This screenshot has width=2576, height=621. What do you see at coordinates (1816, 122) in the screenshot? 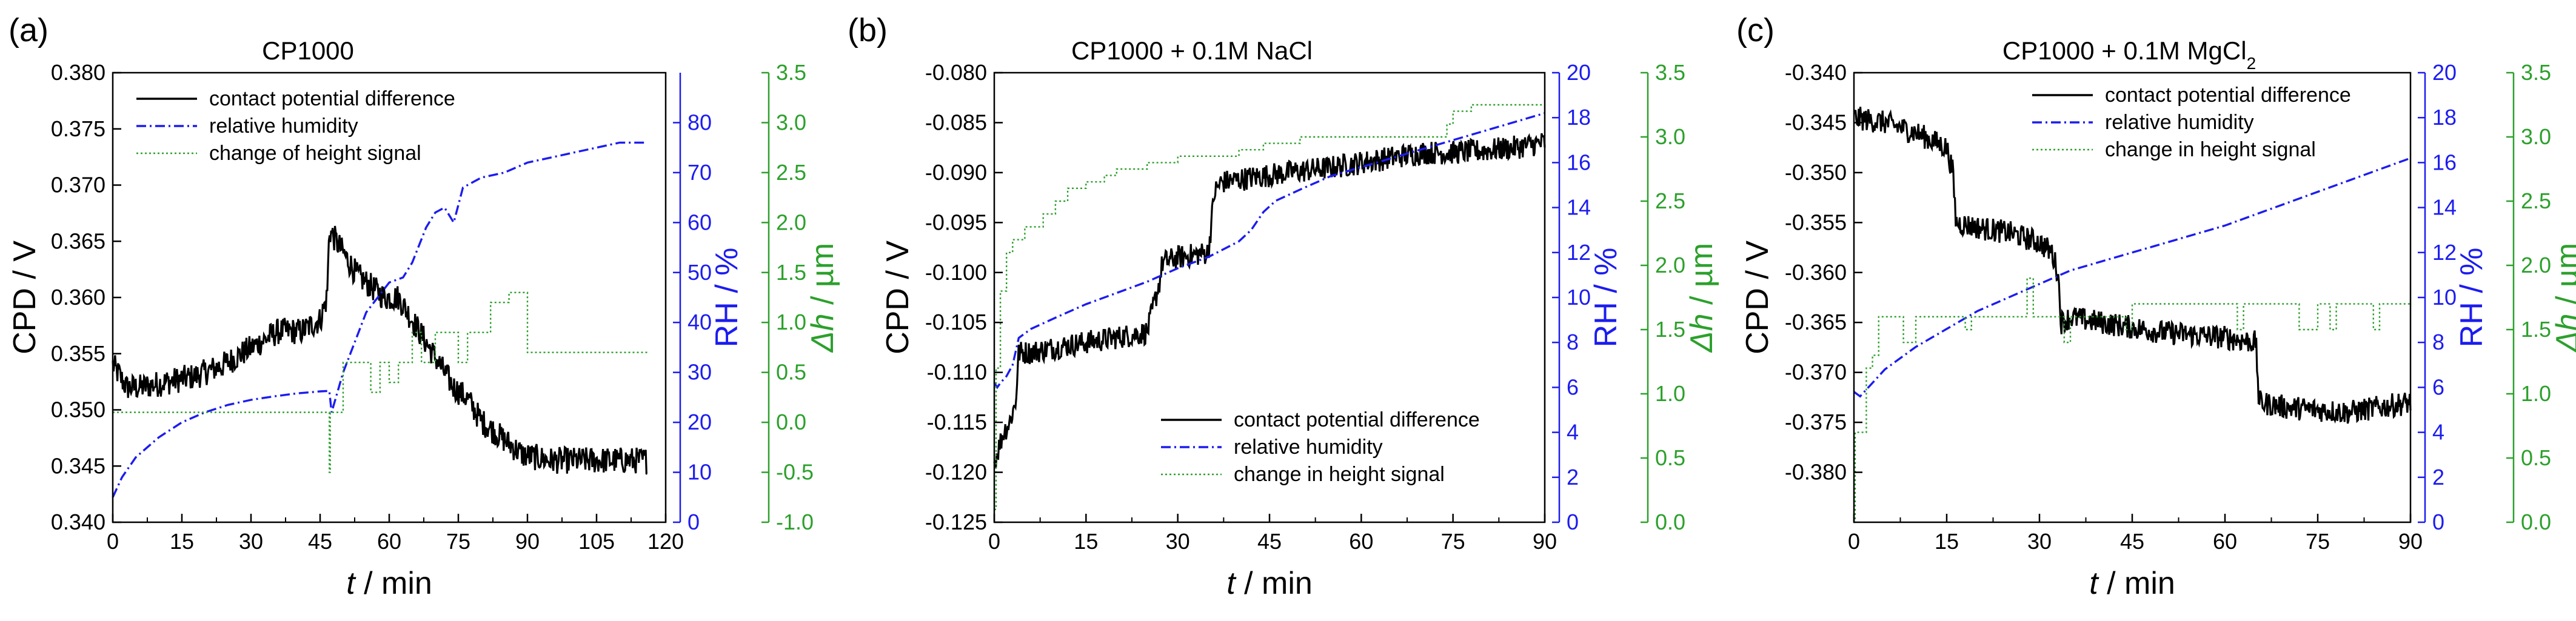
I see `y1-tick-label: -0.345` at bounding box center [1816, 122].